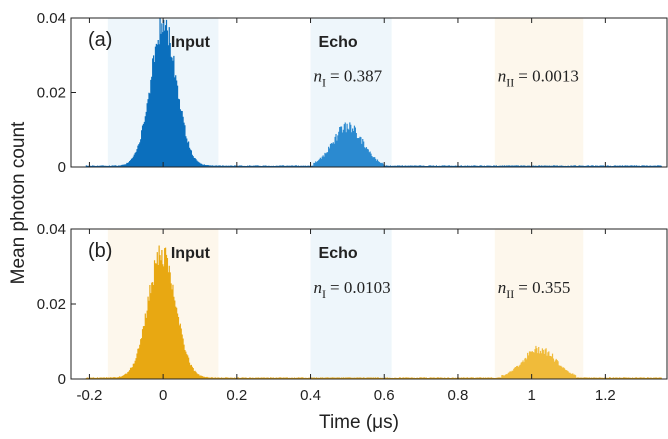 This screenshot has width=668, height=439. What do you see at coordinates (384, 395) in the screenshot?
I see `x-tick-label: 0.6` at bounding box center [384, 395].